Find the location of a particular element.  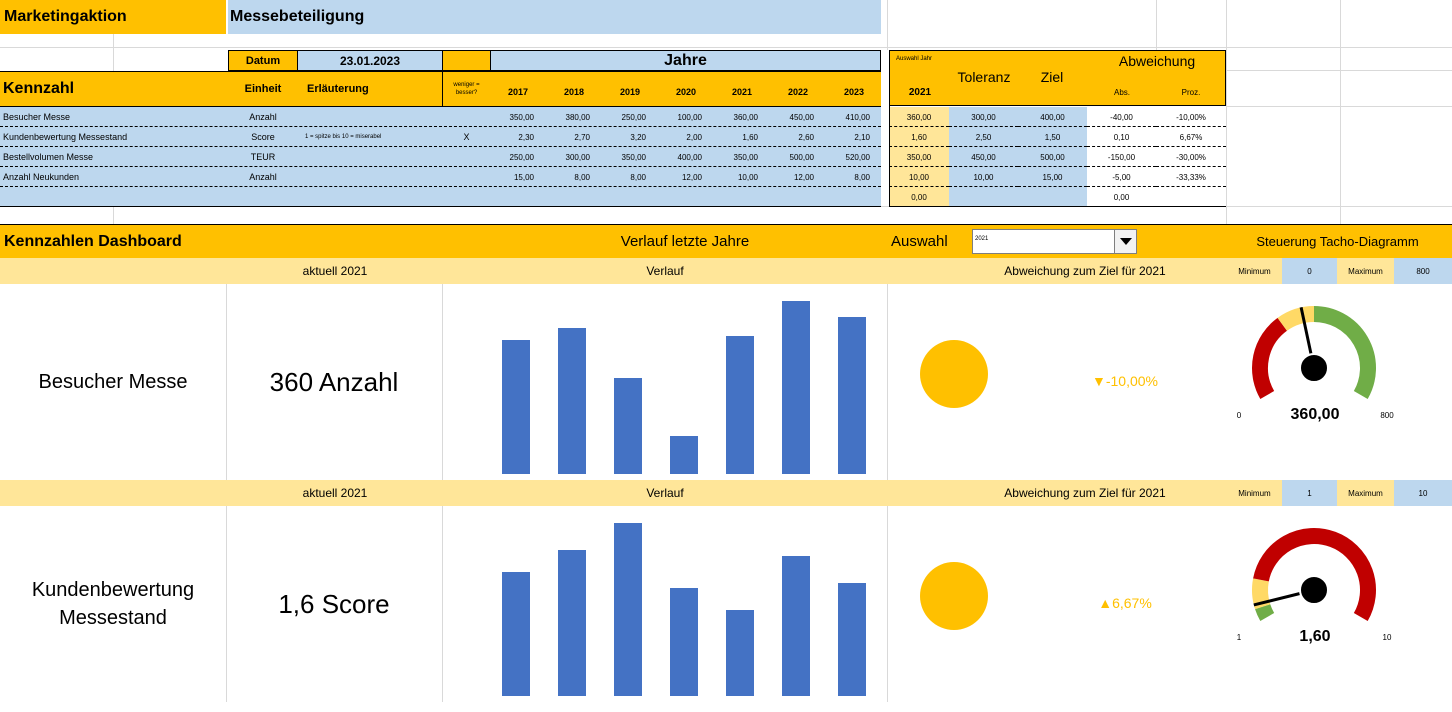

row-selected-value: 0,00 is located at coordinates (919, 197).